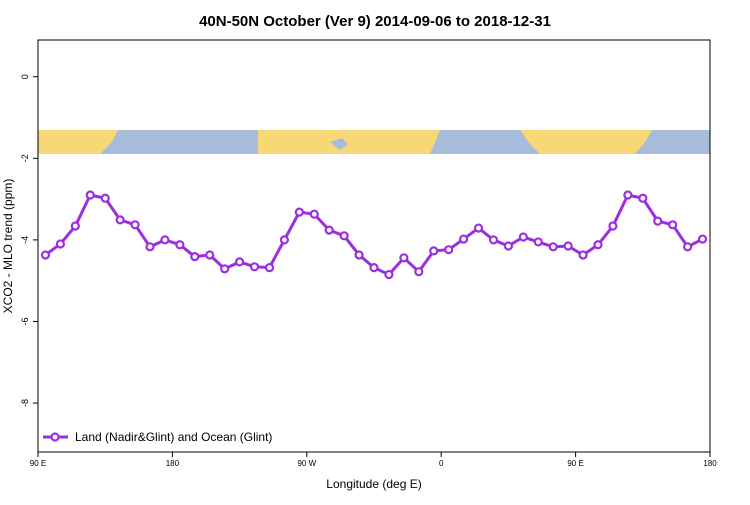 This screenshot has height=505, width=750. Describe the element at coordinates (173, 437) in the screenshot. I see `legend-label: Land (Nadir&Glint) and Ocean (Glint)` at that location.